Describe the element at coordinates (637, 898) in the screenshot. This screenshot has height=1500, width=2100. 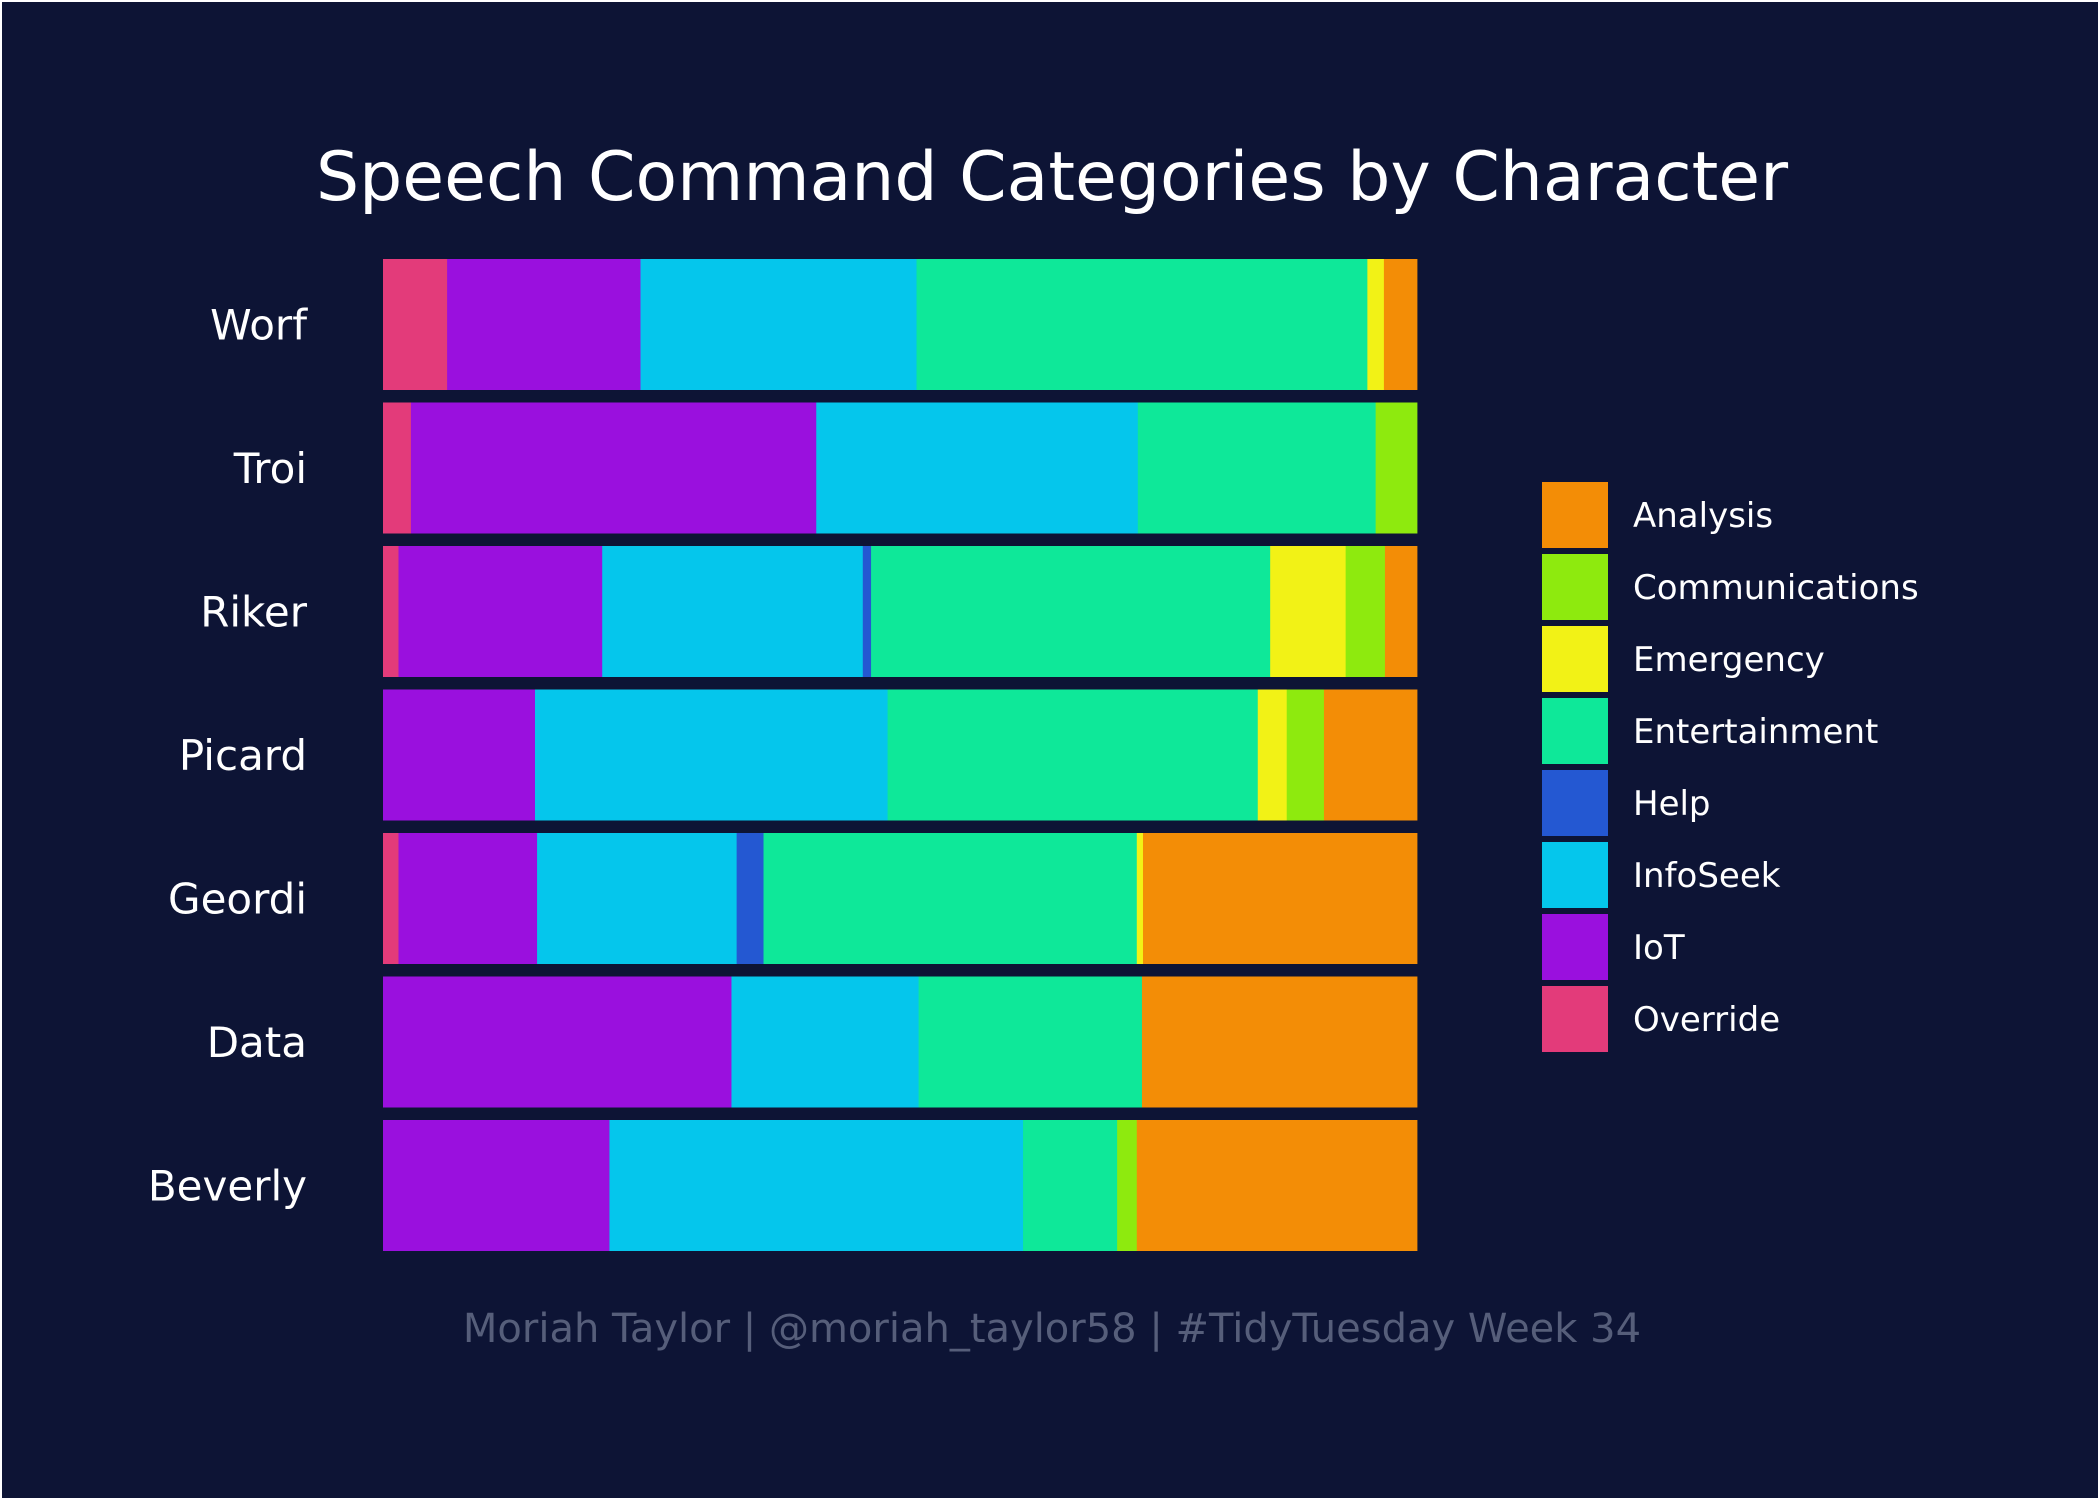
I see `bar-segment-geordi-infoseek` at that location.